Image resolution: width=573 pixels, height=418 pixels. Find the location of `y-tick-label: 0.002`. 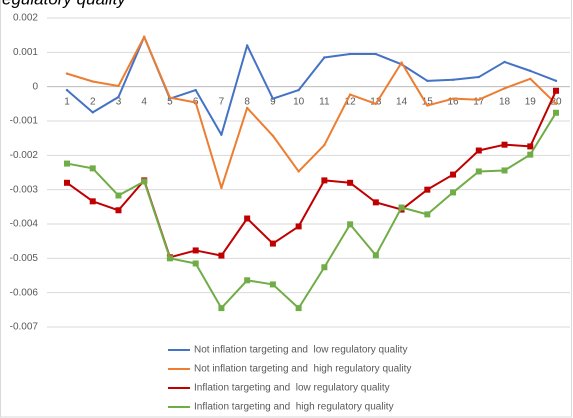

y-tick-label: 0.002 is located at coordinates (25, 18).